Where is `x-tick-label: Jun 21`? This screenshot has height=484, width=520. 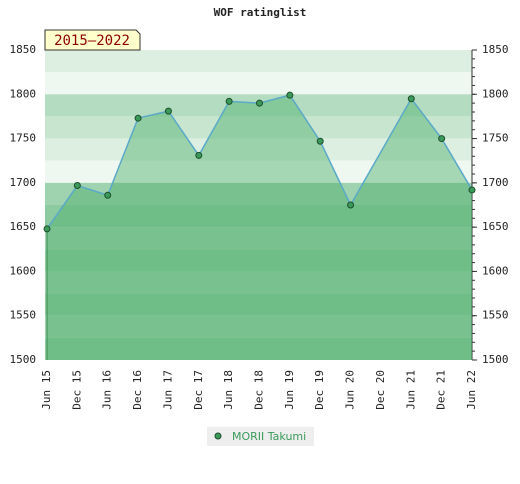 x-tick-label: Jun 21 is located at coordinates (410, 390).